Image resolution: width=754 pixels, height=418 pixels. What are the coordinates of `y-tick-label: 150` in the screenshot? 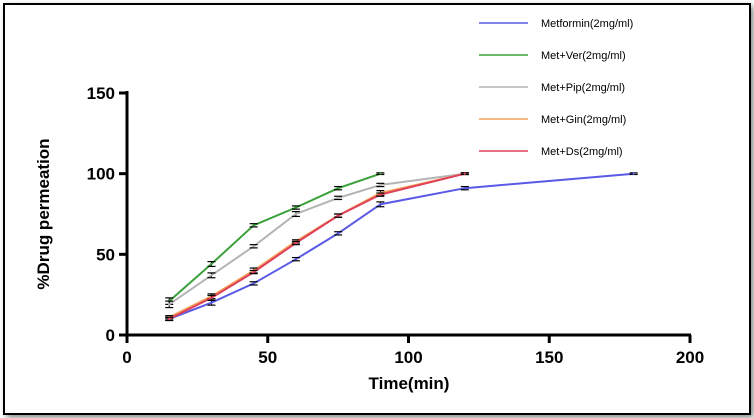 It's located at (101, 93).